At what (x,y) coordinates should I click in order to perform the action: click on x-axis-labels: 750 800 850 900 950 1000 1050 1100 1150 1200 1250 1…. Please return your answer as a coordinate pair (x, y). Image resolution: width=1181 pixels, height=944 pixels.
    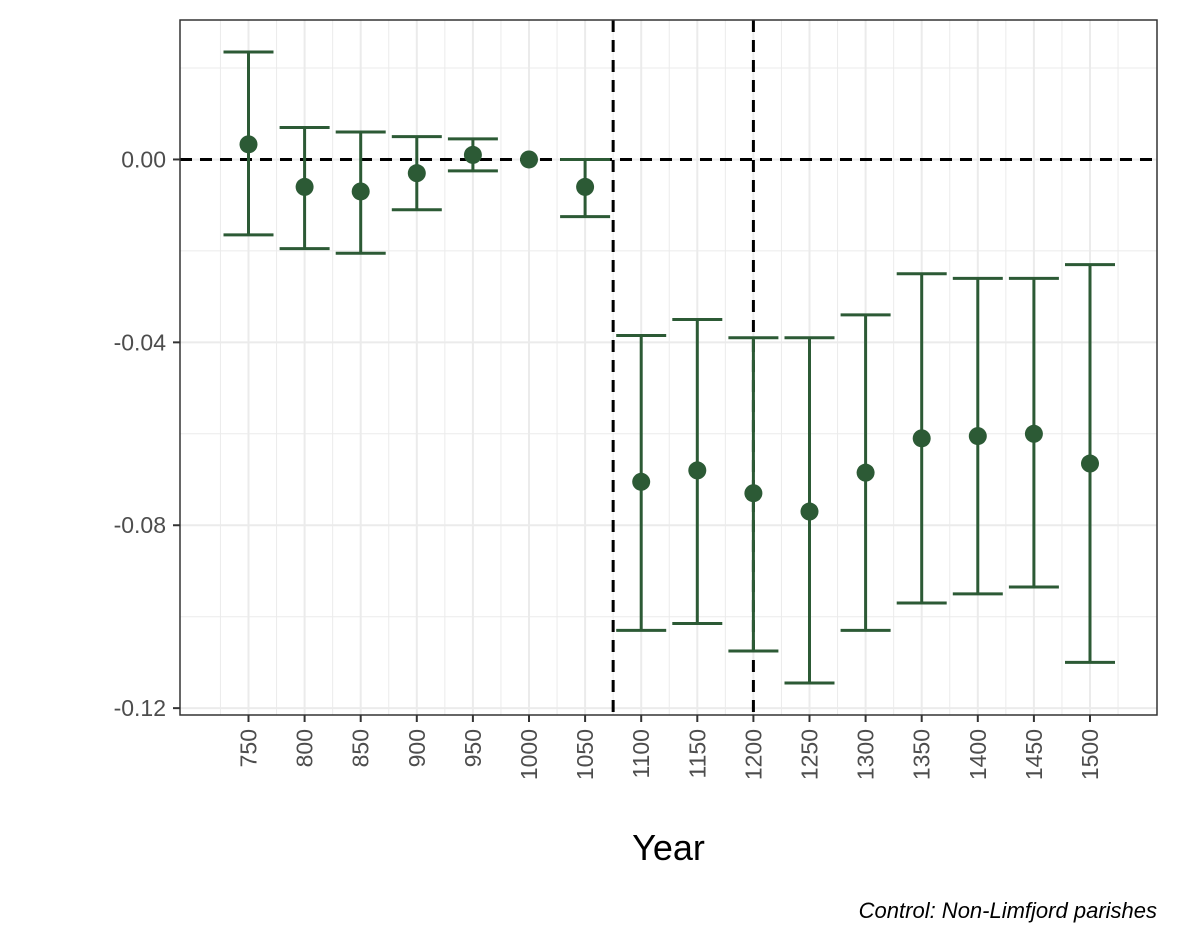
    Looking at the image, I should click on (670, 754).